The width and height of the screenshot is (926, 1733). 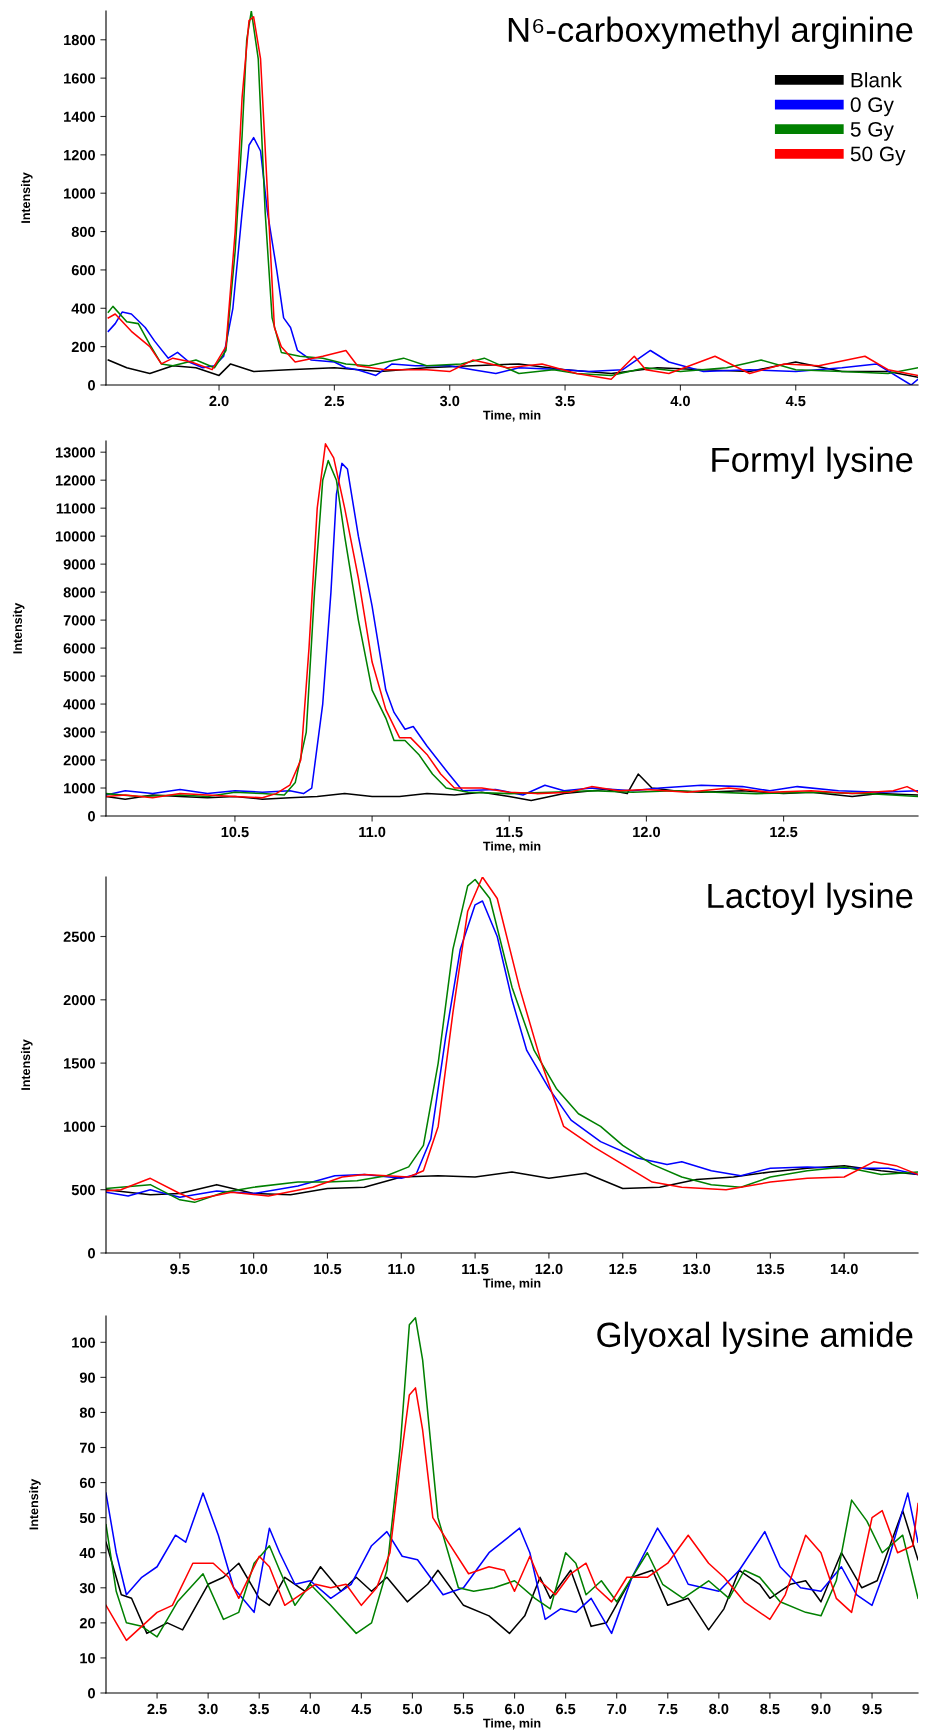 What do you see at coordinates (566, 1709) in the screenshot?
I see `x-tick-label: 6.5` at bounding box center [566, 1709].